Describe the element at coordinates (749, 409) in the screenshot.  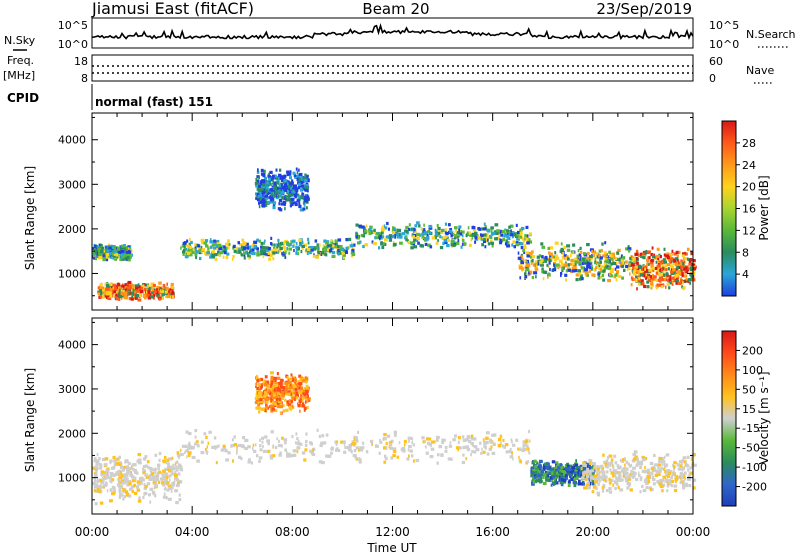
I see `velocity-colorbar-tick-label: 15` at that location.